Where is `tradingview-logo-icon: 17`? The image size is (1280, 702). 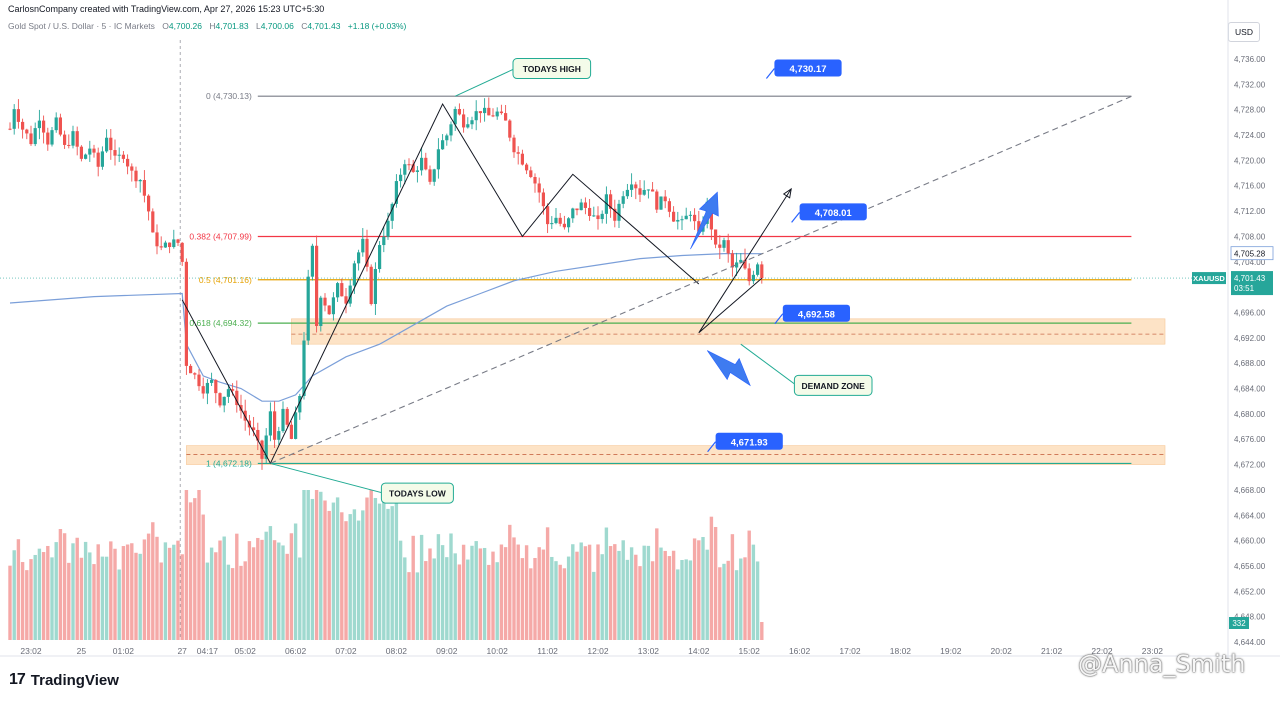 tradingview-logo-icon: 17 is located at coordinates (17, 679).